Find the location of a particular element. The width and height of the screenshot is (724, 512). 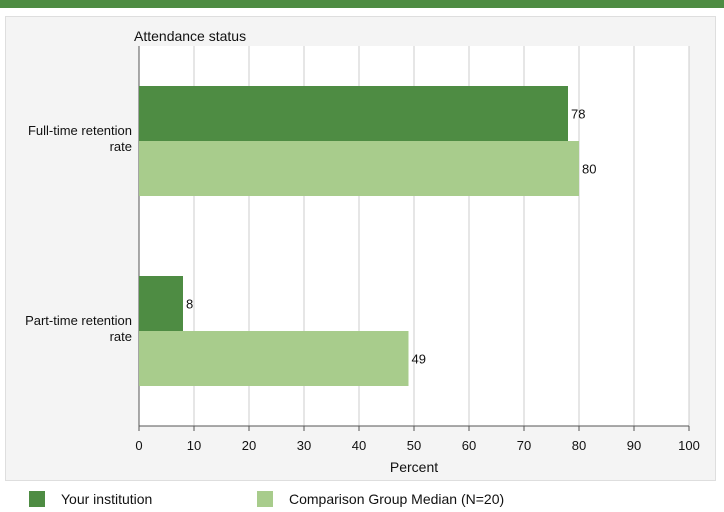

bar-series0-cat0 is located at coordinates (353, 113).